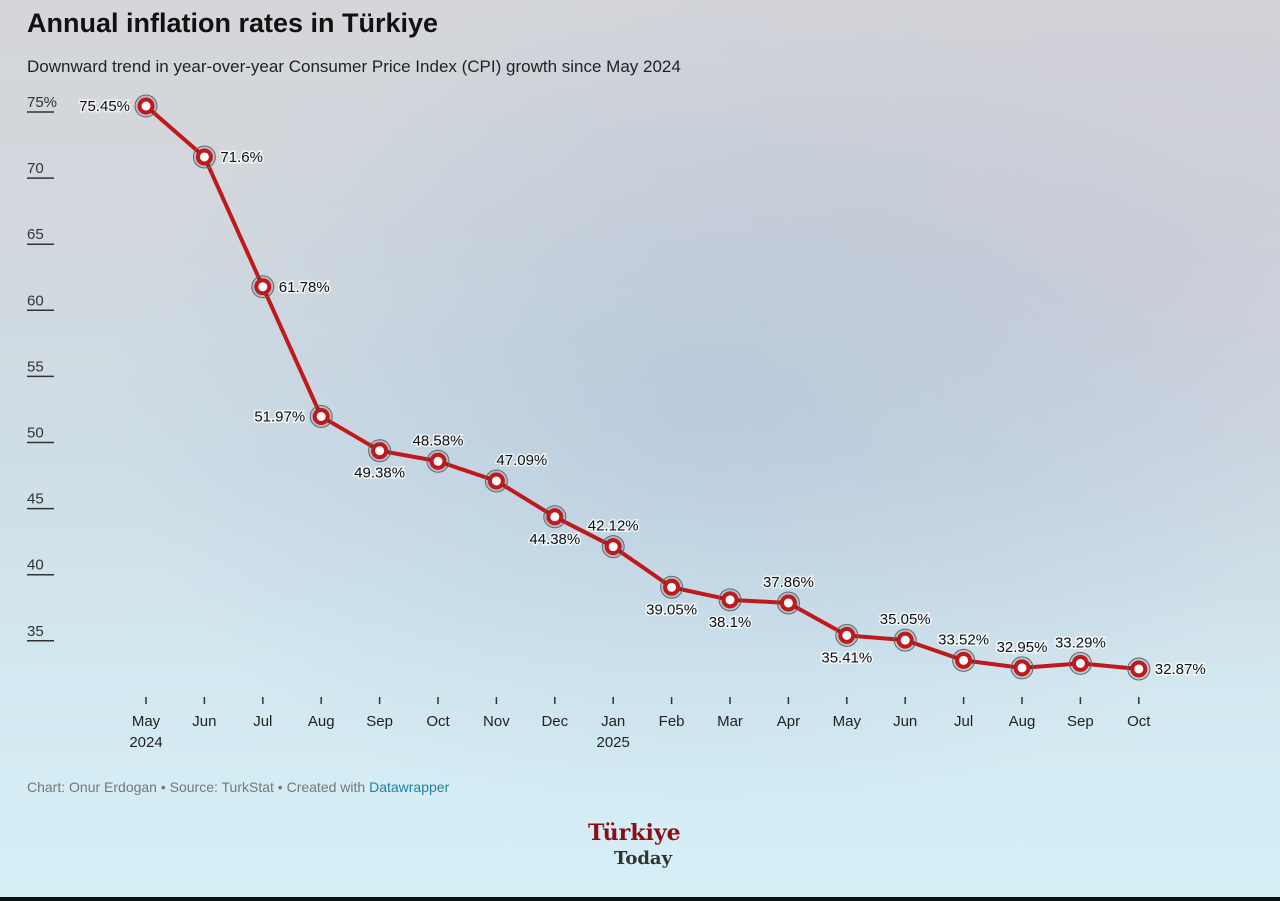  I want to click on data-label: 47.09%, so click(521, 460).